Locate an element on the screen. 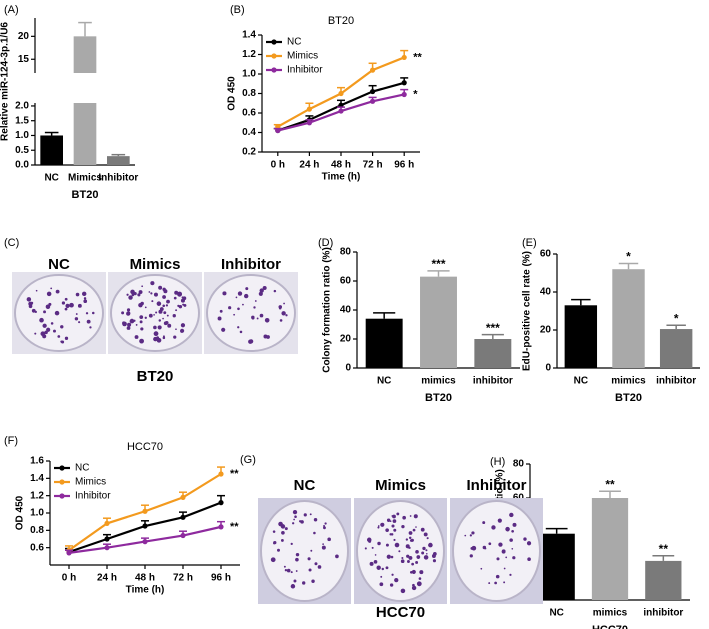  panel-label: (E) is located at coordinates (529, 243).